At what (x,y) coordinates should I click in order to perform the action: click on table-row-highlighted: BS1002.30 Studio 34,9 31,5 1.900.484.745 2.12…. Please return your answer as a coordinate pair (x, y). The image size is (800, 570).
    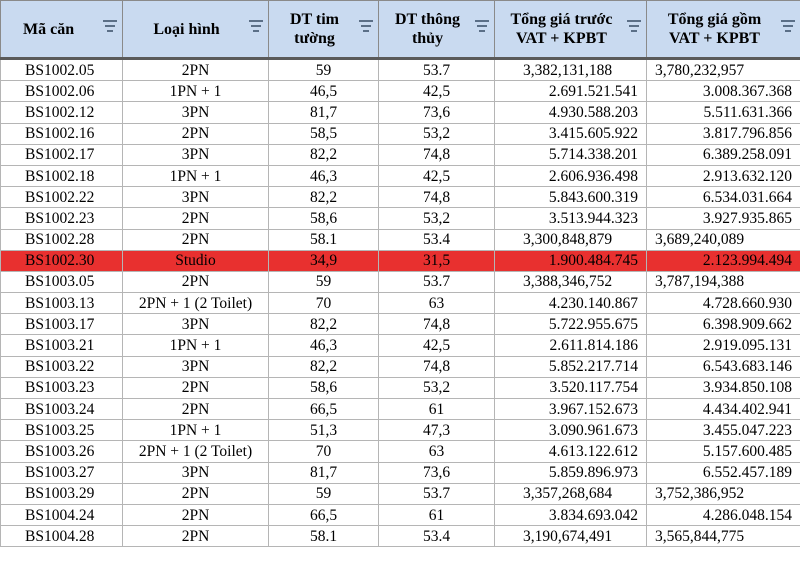
    Looking at the image, I should click on (400, 260).